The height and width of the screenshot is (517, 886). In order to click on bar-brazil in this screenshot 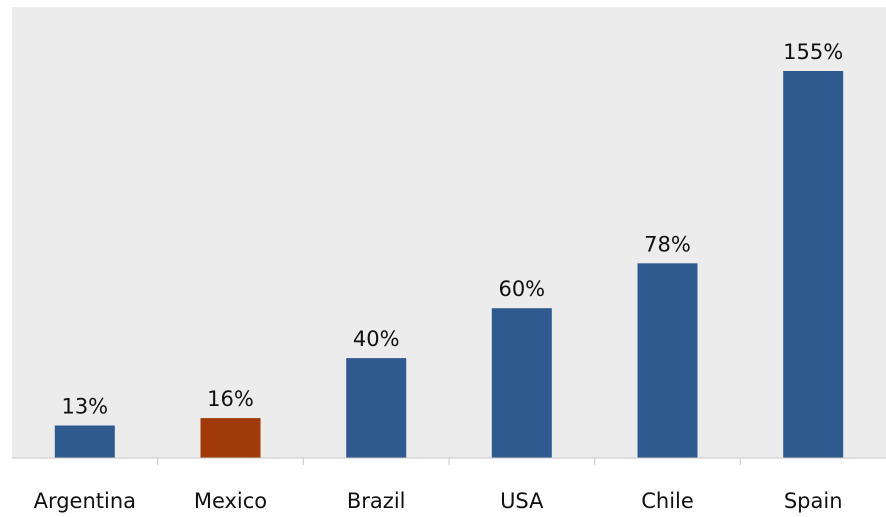, I will do `click(376, 408)`.